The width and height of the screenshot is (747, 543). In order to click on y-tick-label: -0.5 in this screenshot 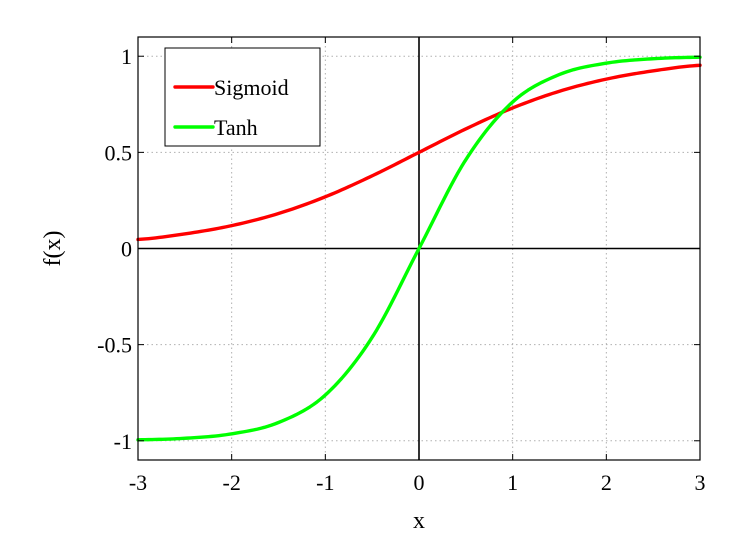, I will do `click(114, 345)`.